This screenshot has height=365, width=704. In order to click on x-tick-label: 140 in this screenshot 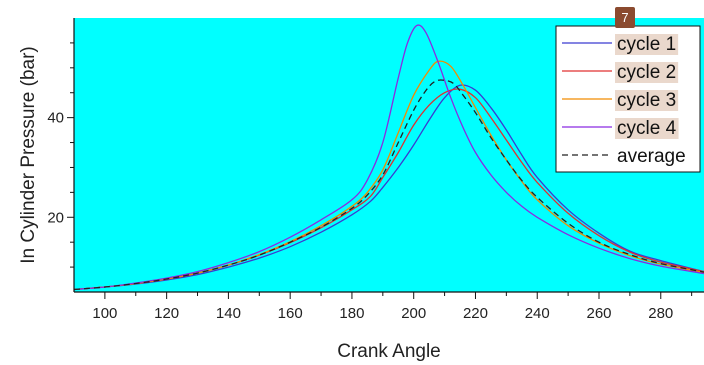, I will do `click(228, 313)`.